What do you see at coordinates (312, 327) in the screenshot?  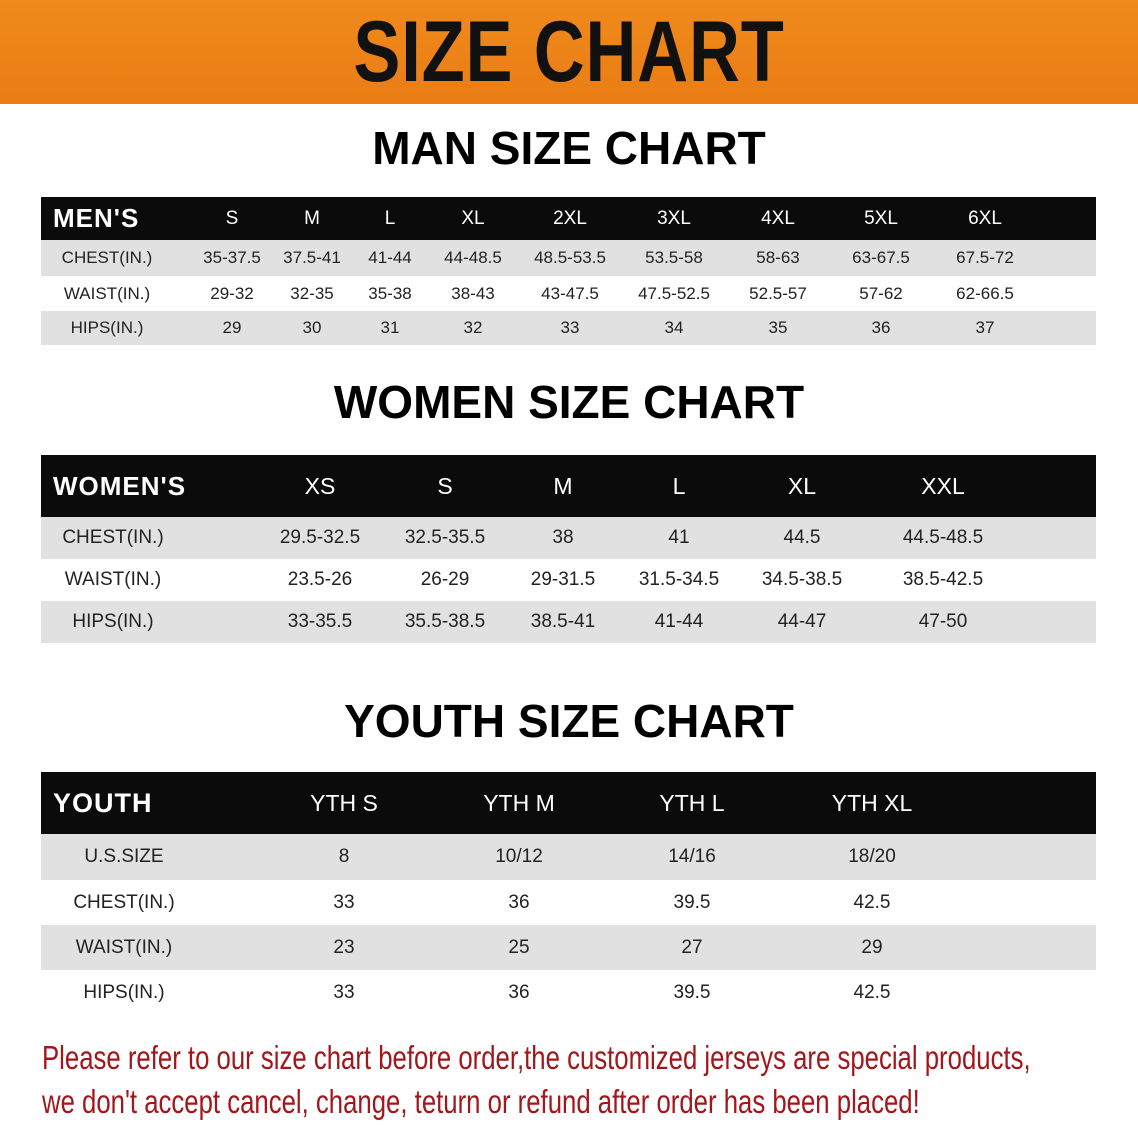 I see `table-cell: 30` at bounding box center [312, 327].